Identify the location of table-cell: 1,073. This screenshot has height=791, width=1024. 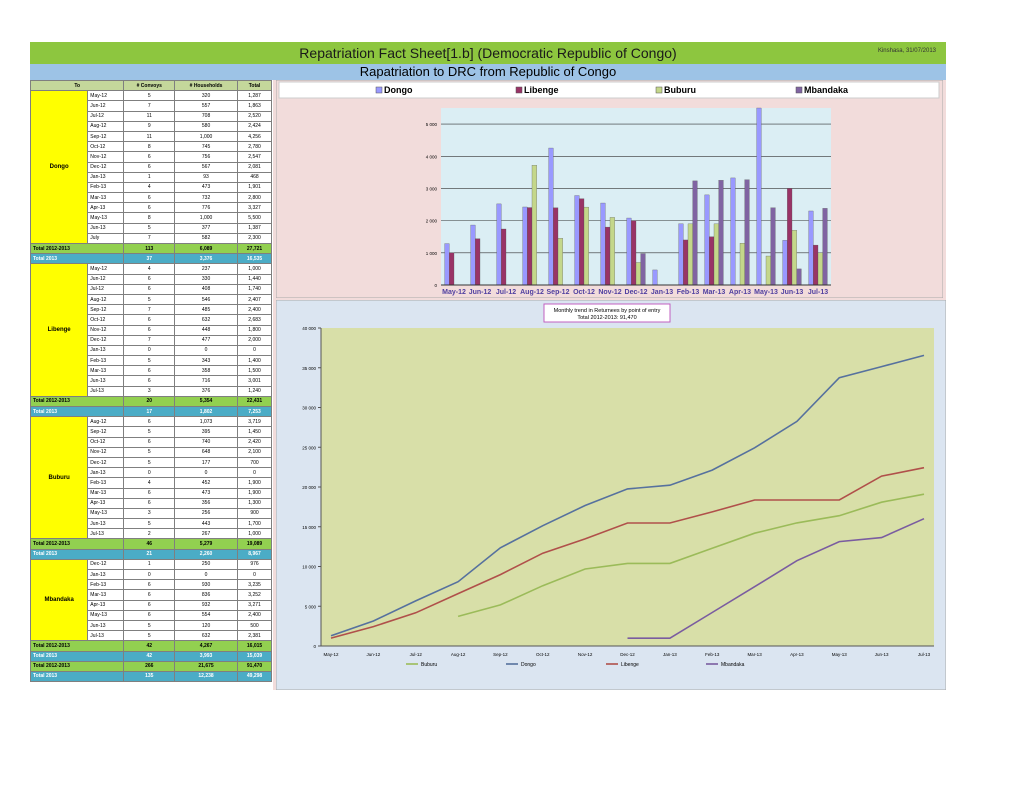
(206, 422).